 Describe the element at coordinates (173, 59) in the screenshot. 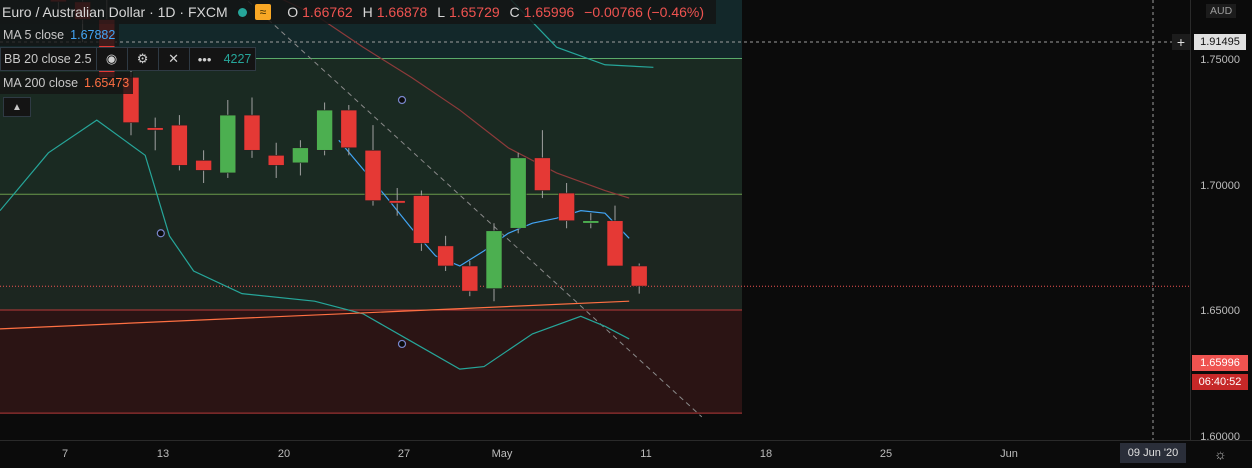

I see `close-icon: ✕` at that location.